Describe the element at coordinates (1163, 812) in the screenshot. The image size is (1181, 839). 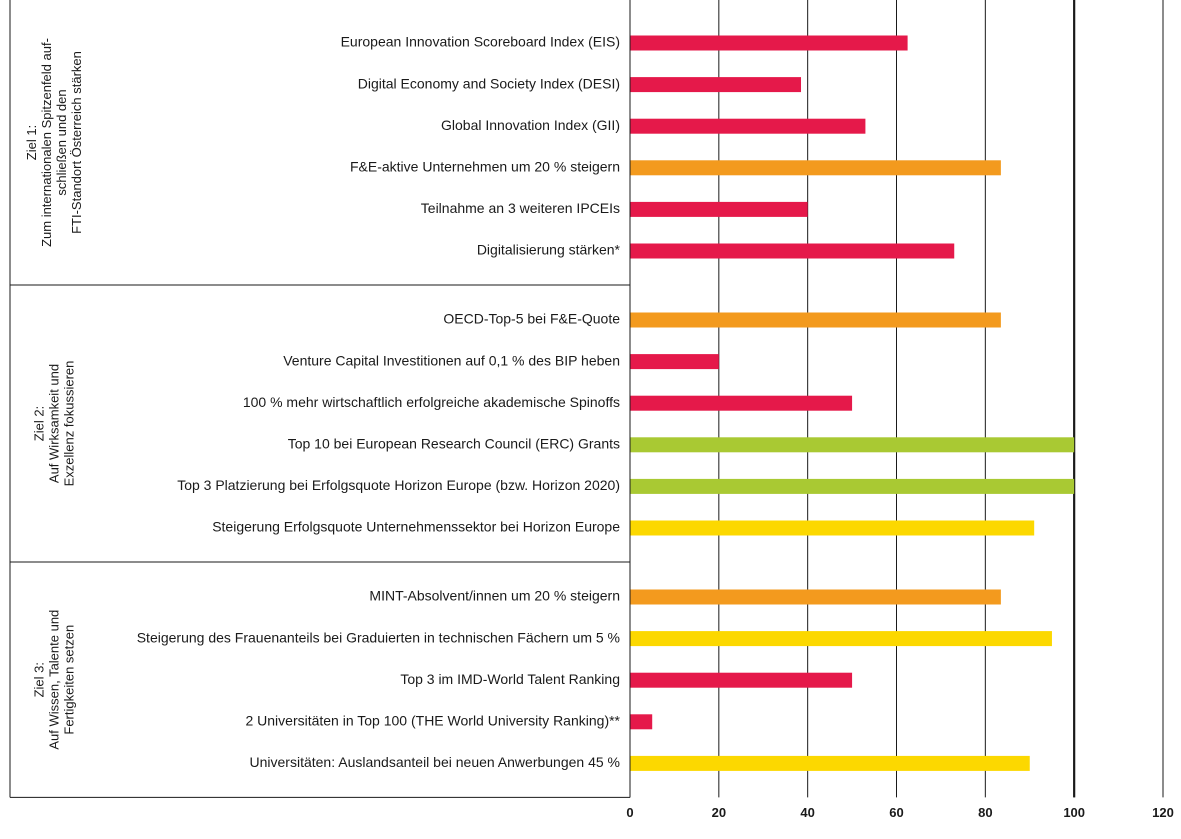
I see `x-tick-label: 120` at that location.